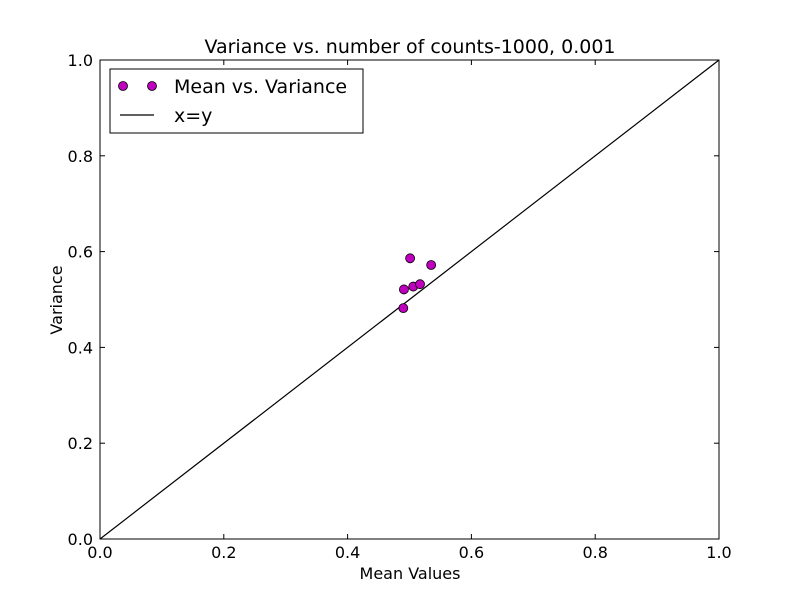  I want to click on y-tick-label-2: 0.4, so click(80, 347).